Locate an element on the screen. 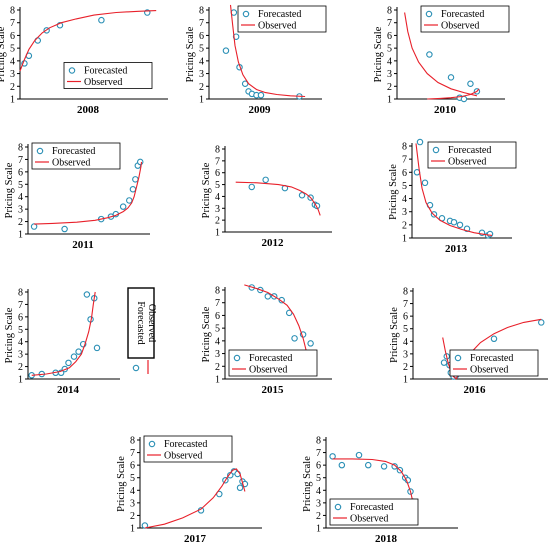 Image resolution: width=548 pixels, height=550 pixels. year-label: 2011 is located at coordinates (82, 245).